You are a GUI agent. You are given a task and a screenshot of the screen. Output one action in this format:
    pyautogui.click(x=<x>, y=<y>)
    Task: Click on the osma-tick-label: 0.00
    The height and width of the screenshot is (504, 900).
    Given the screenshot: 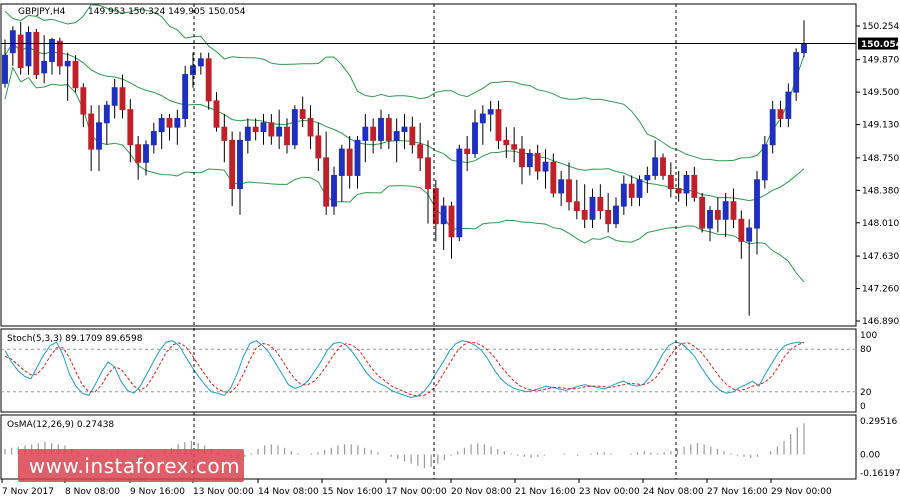 What is the action you would take?
    pyautogui.click(x=870, y=456)
    